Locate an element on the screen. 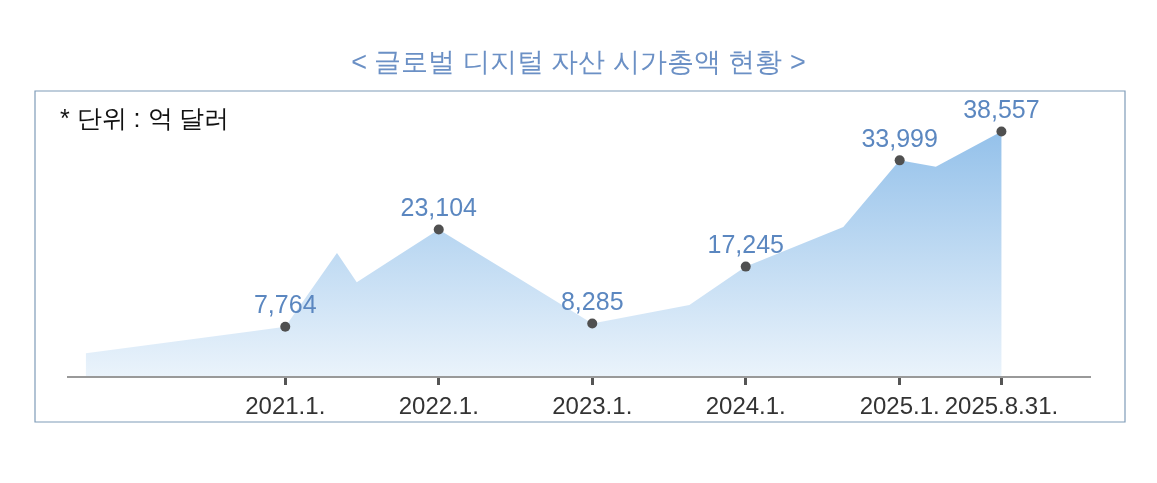  x-tick-label: 2025.8.31. is located at coordinates (1001, 405).